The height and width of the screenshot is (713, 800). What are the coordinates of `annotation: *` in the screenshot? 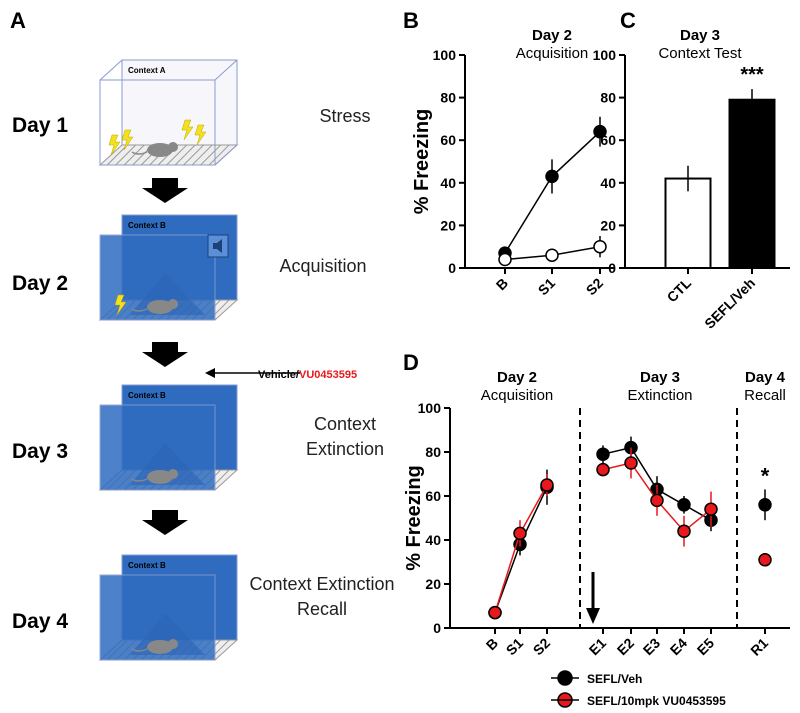 It's located at (765, 475).